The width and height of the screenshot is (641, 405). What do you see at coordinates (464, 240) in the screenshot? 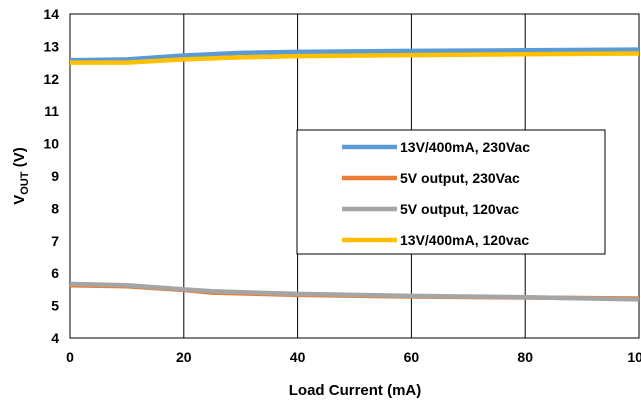
I see `legend-label-4: 13V/400mA, 120vac` at bounding box center [464, 240].